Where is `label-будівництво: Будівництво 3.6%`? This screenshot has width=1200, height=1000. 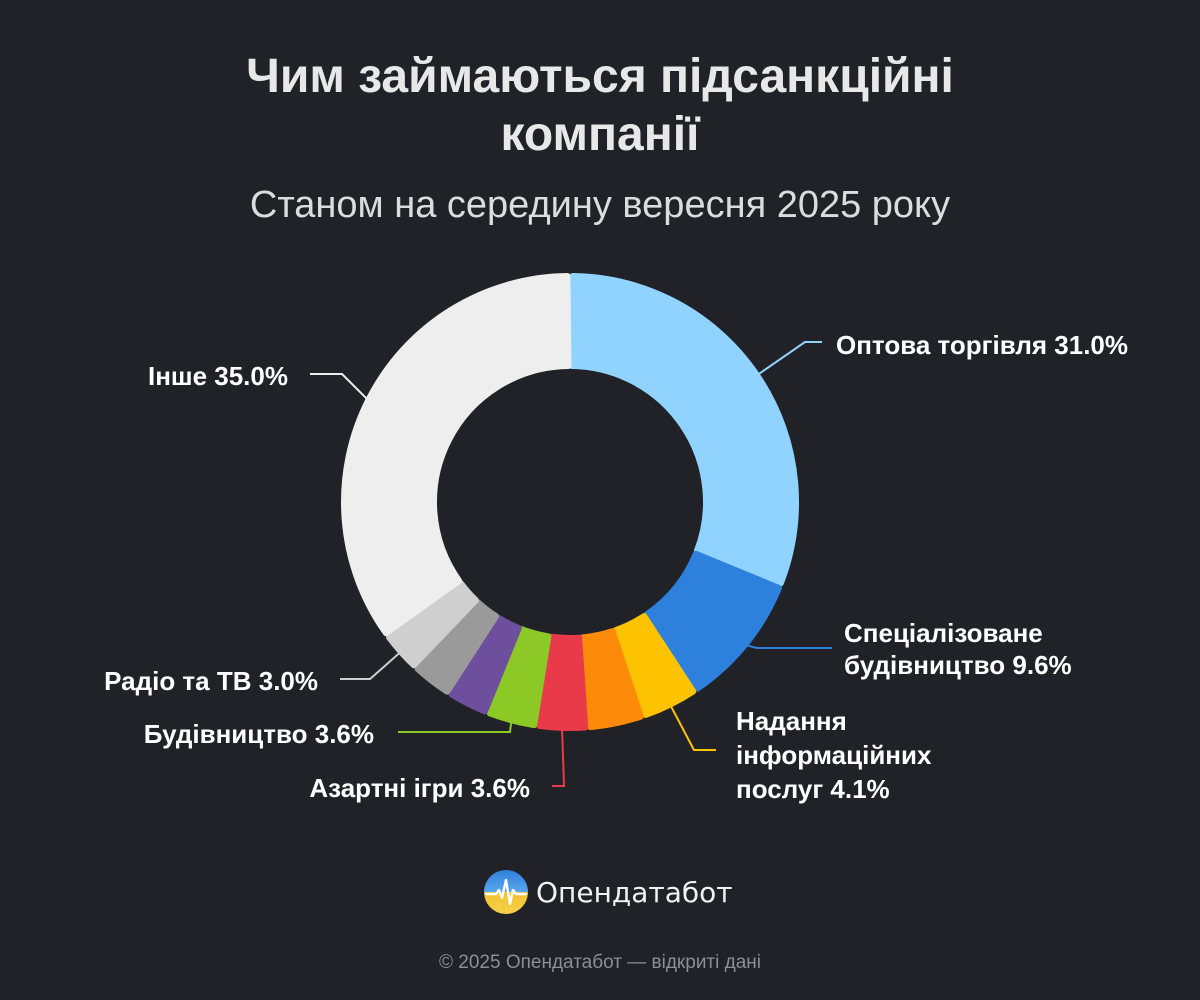
label-будівництво: Будівництво 3.6% is located at coordinates (259, 734).